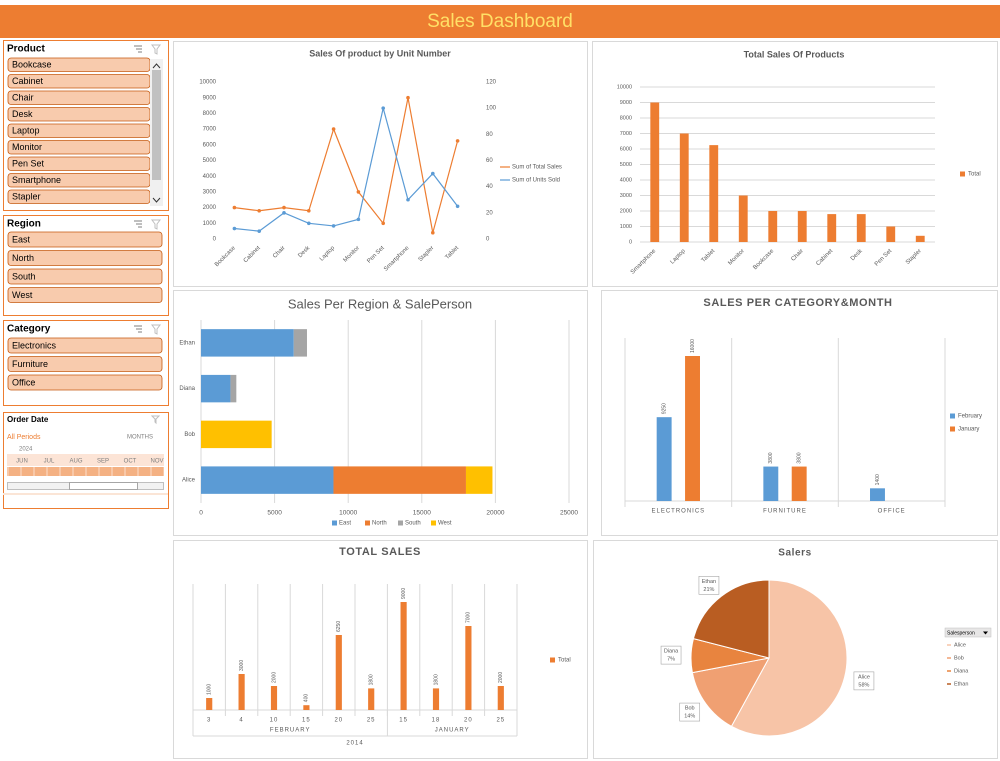 The width and height of the screenshot is (1000, 761). Describe the element at coordinates (863, 685) in the screenshot. I see `callout-value: 58%` at that location.